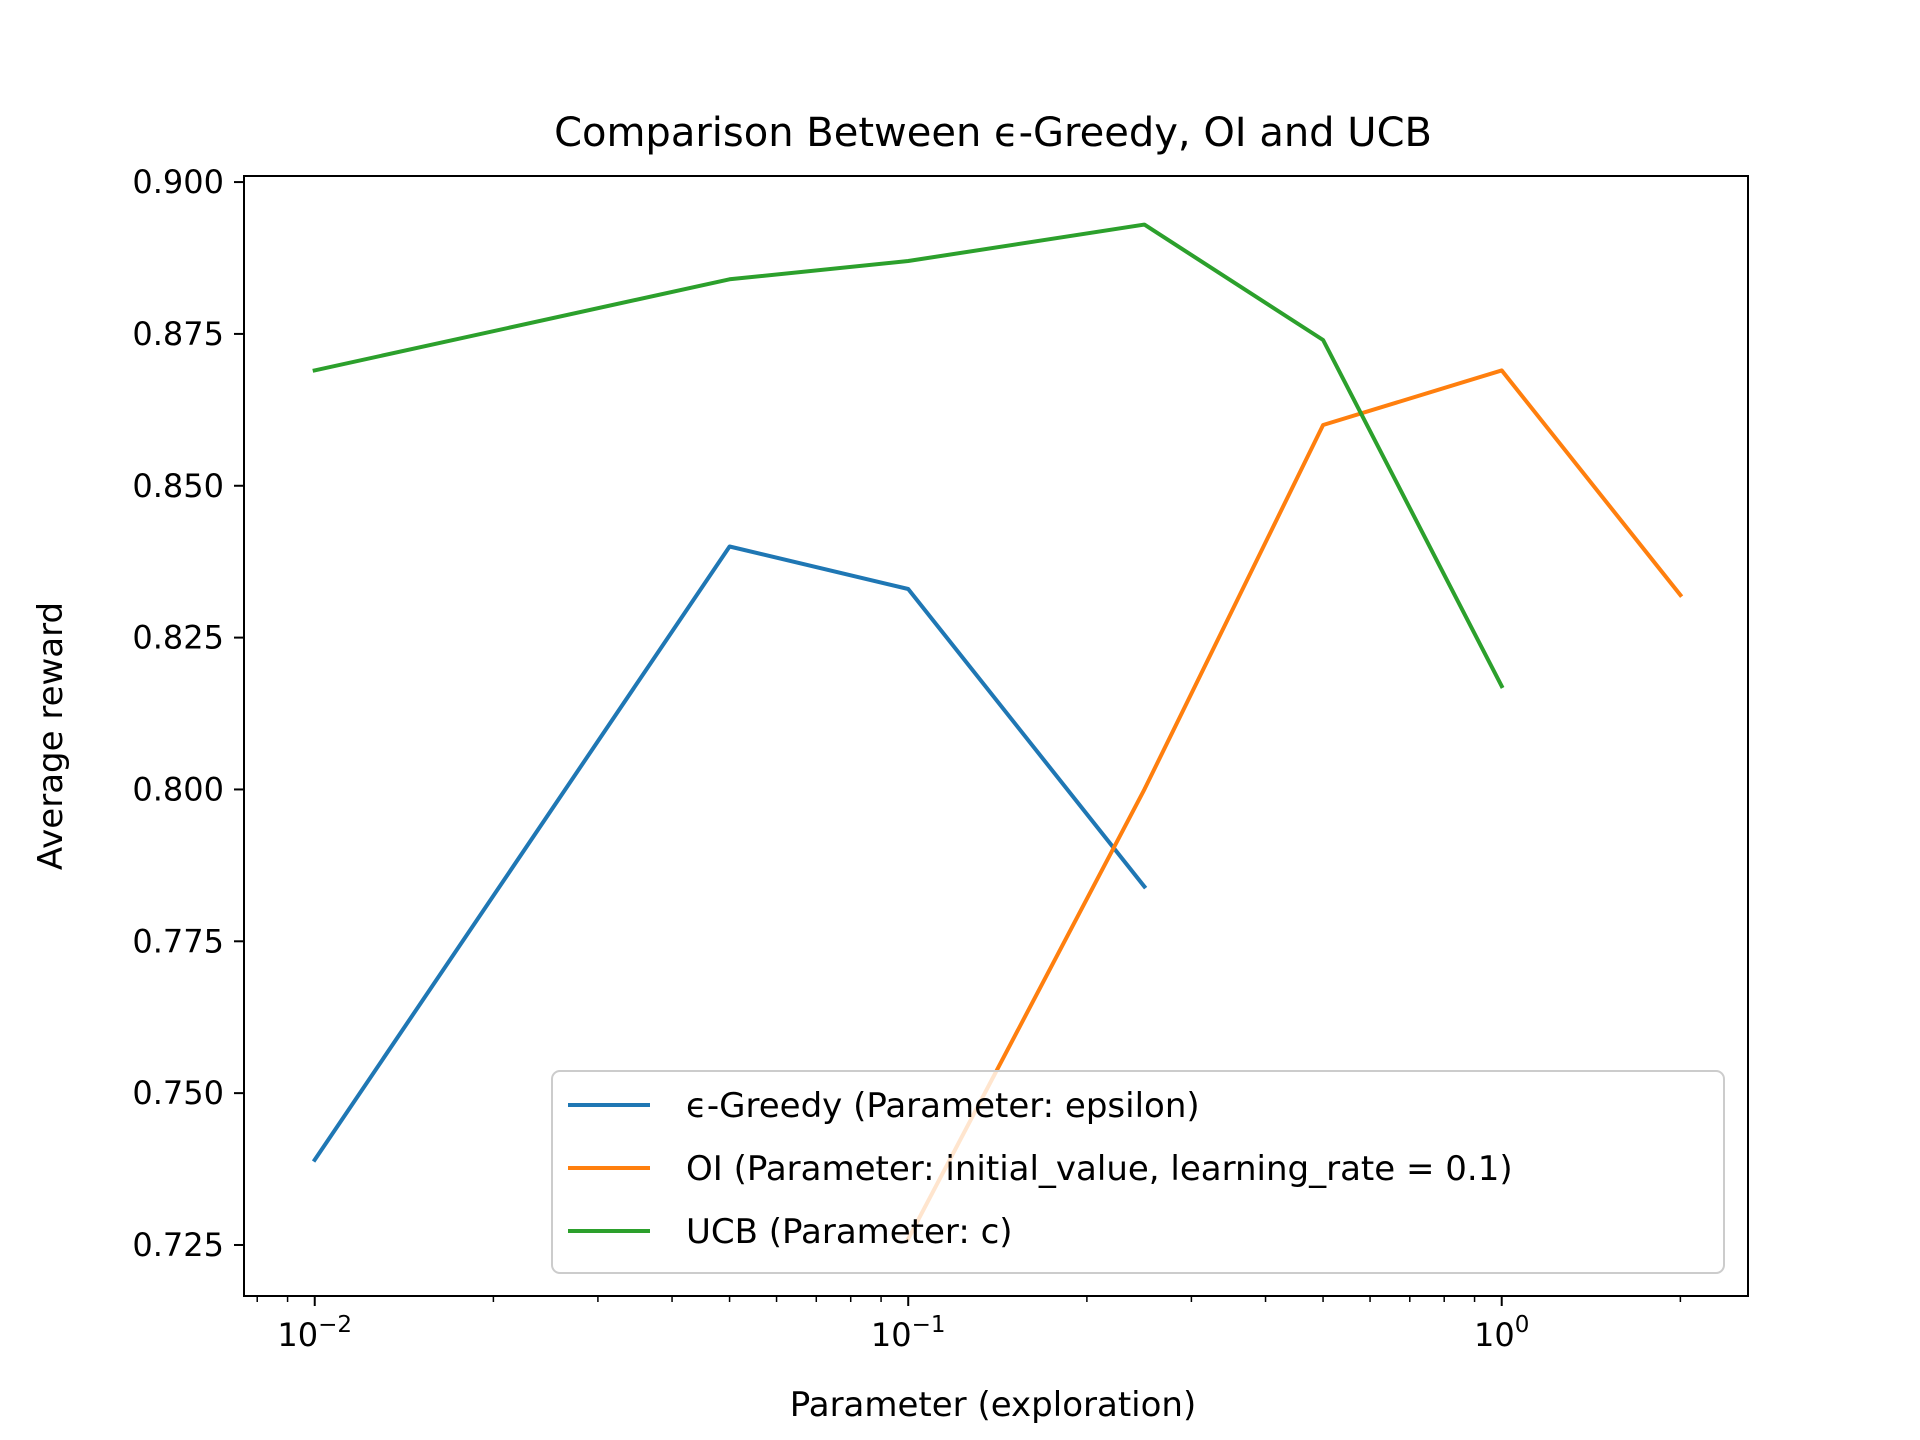 This screenshot has width=1920, height=1440. Describe the element at coordinates (178, 789) in the screenshot. I see `y-tick-label: 0.800` at that location.